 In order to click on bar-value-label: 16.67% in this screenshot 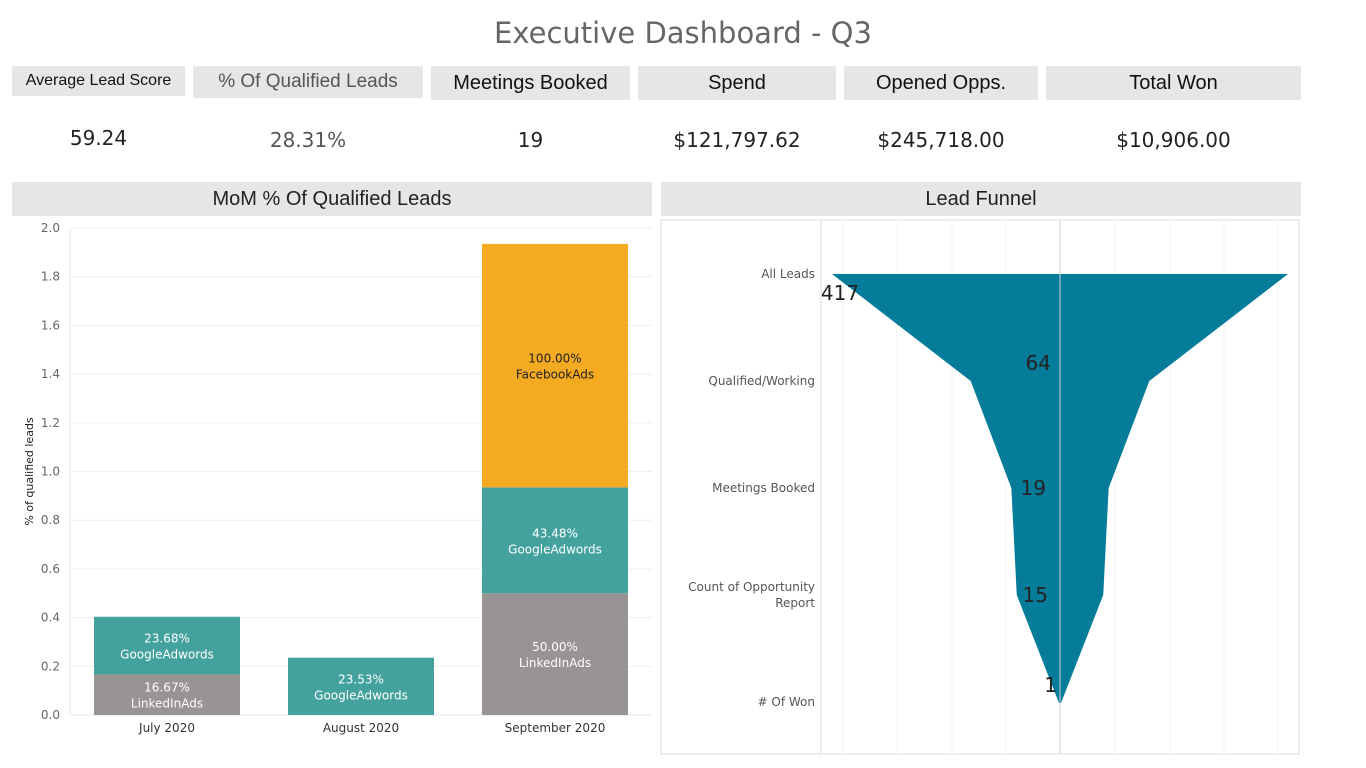, I will do `click(167, 688)`.